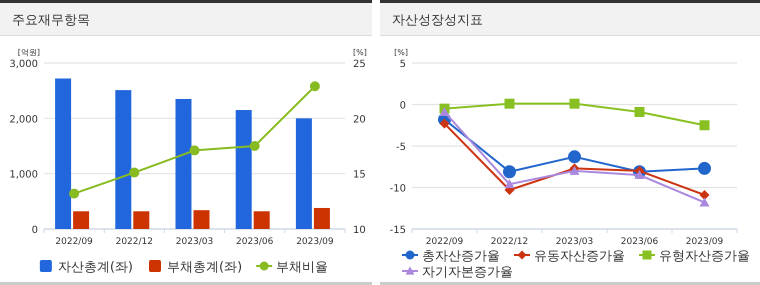  I want to click on y-tick-label: 3,000, so click(23, 64).